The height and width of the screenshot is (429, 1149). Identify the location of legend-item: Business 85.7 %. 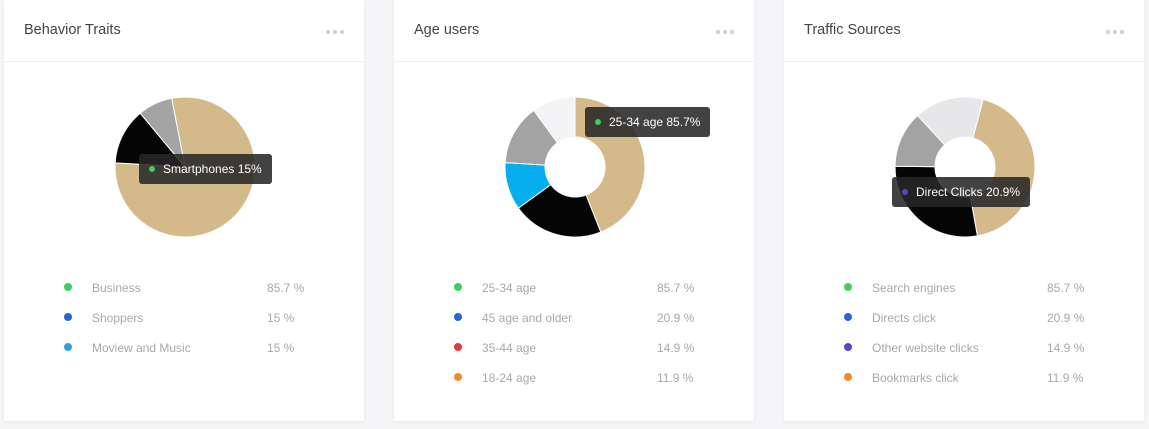
(192, 290).